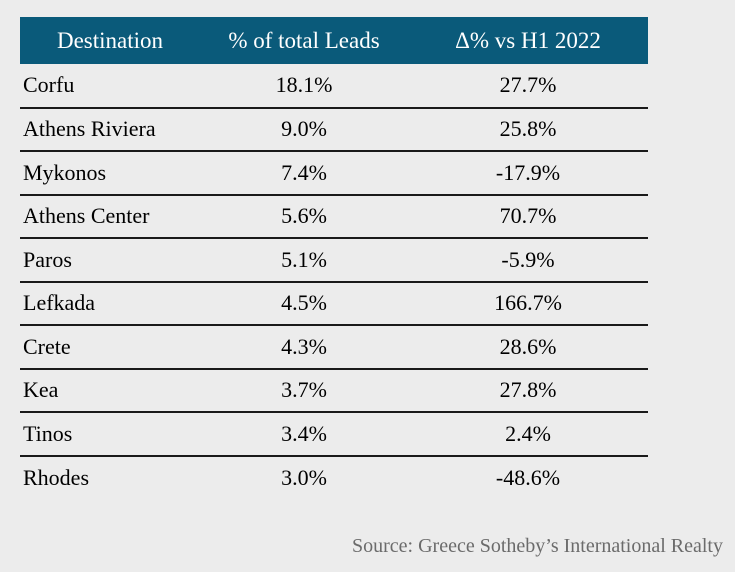 This screenshot has width=735, height=572. I want to click on cell-destination: Kea, so click(110, 390).